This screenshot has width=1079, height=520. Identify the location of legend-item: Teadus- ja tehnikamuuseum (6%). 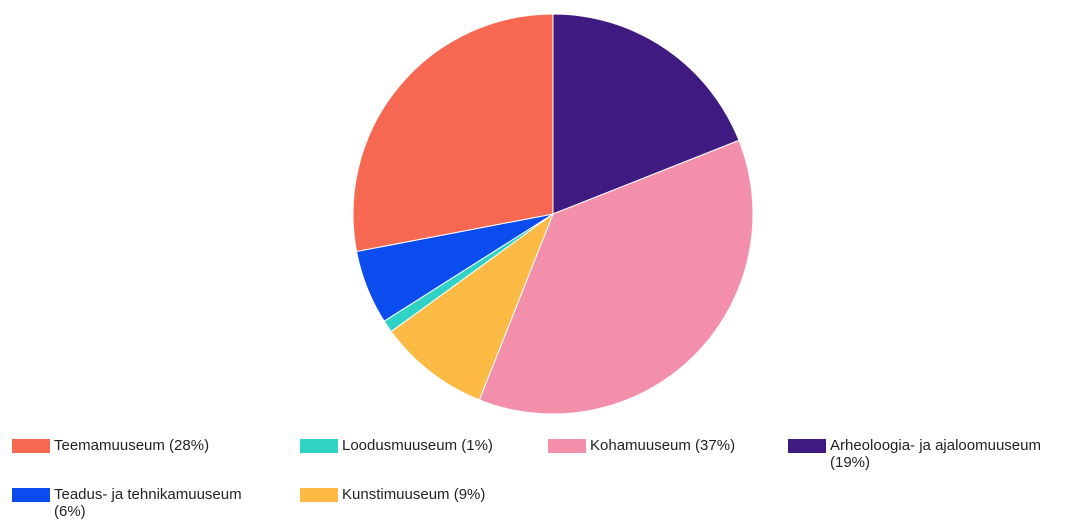
(132, 503).